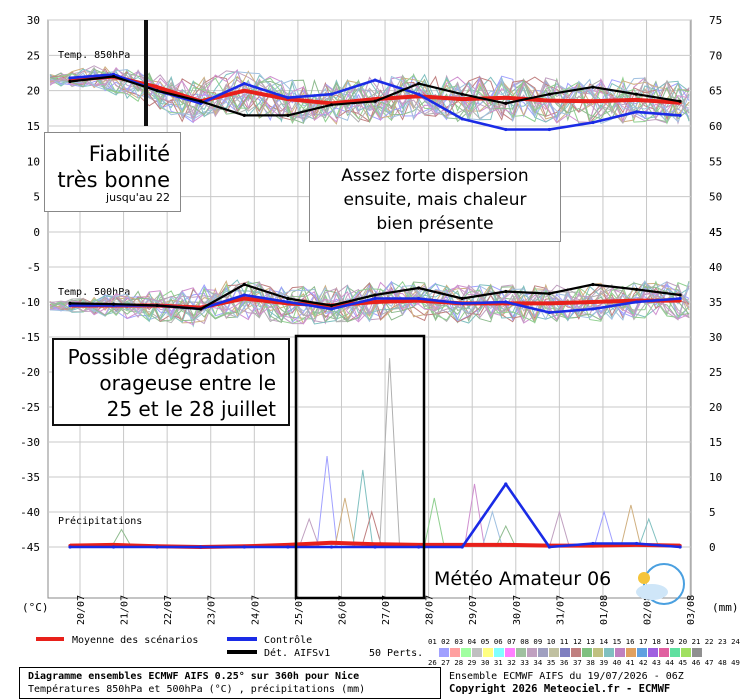 Image resolution: width=740 pixels, height=700 pixels. I want to click on series-precip-control-line, so click(375, 515).